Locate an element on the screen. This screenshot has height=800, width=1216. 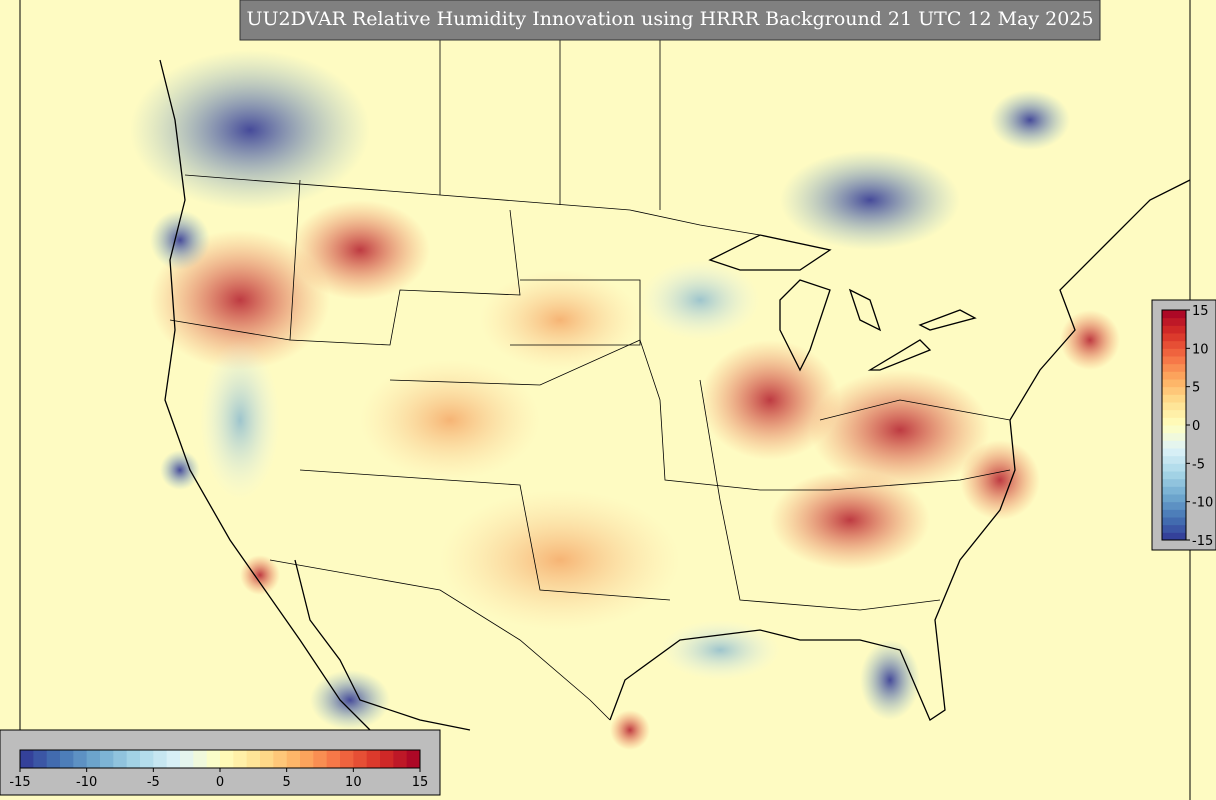
title-box is located at coordinates (670, 20).